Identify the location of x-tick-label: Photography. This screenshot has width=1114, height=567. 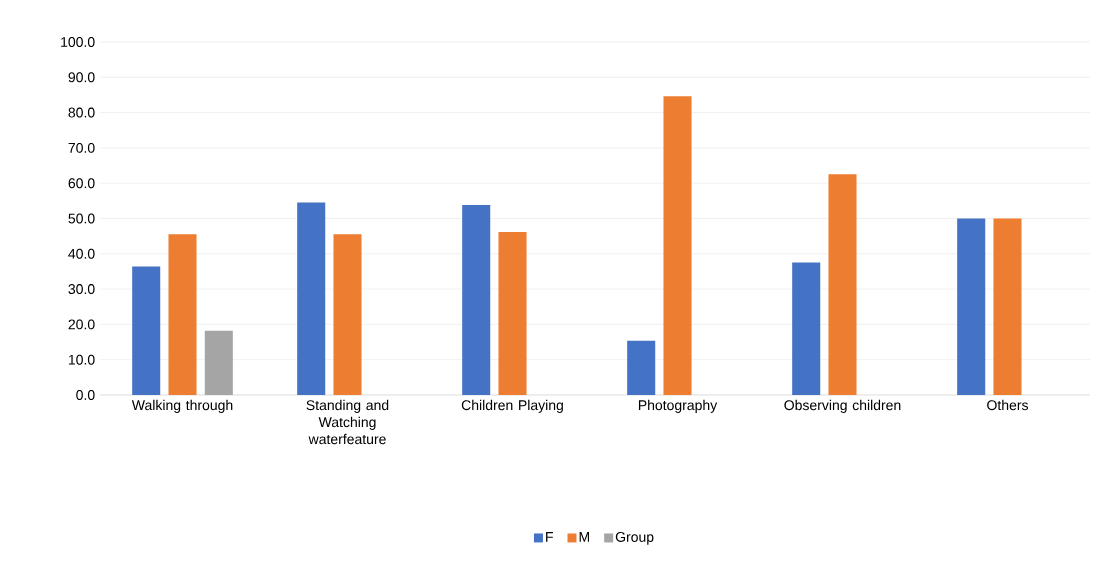
(678, 406).